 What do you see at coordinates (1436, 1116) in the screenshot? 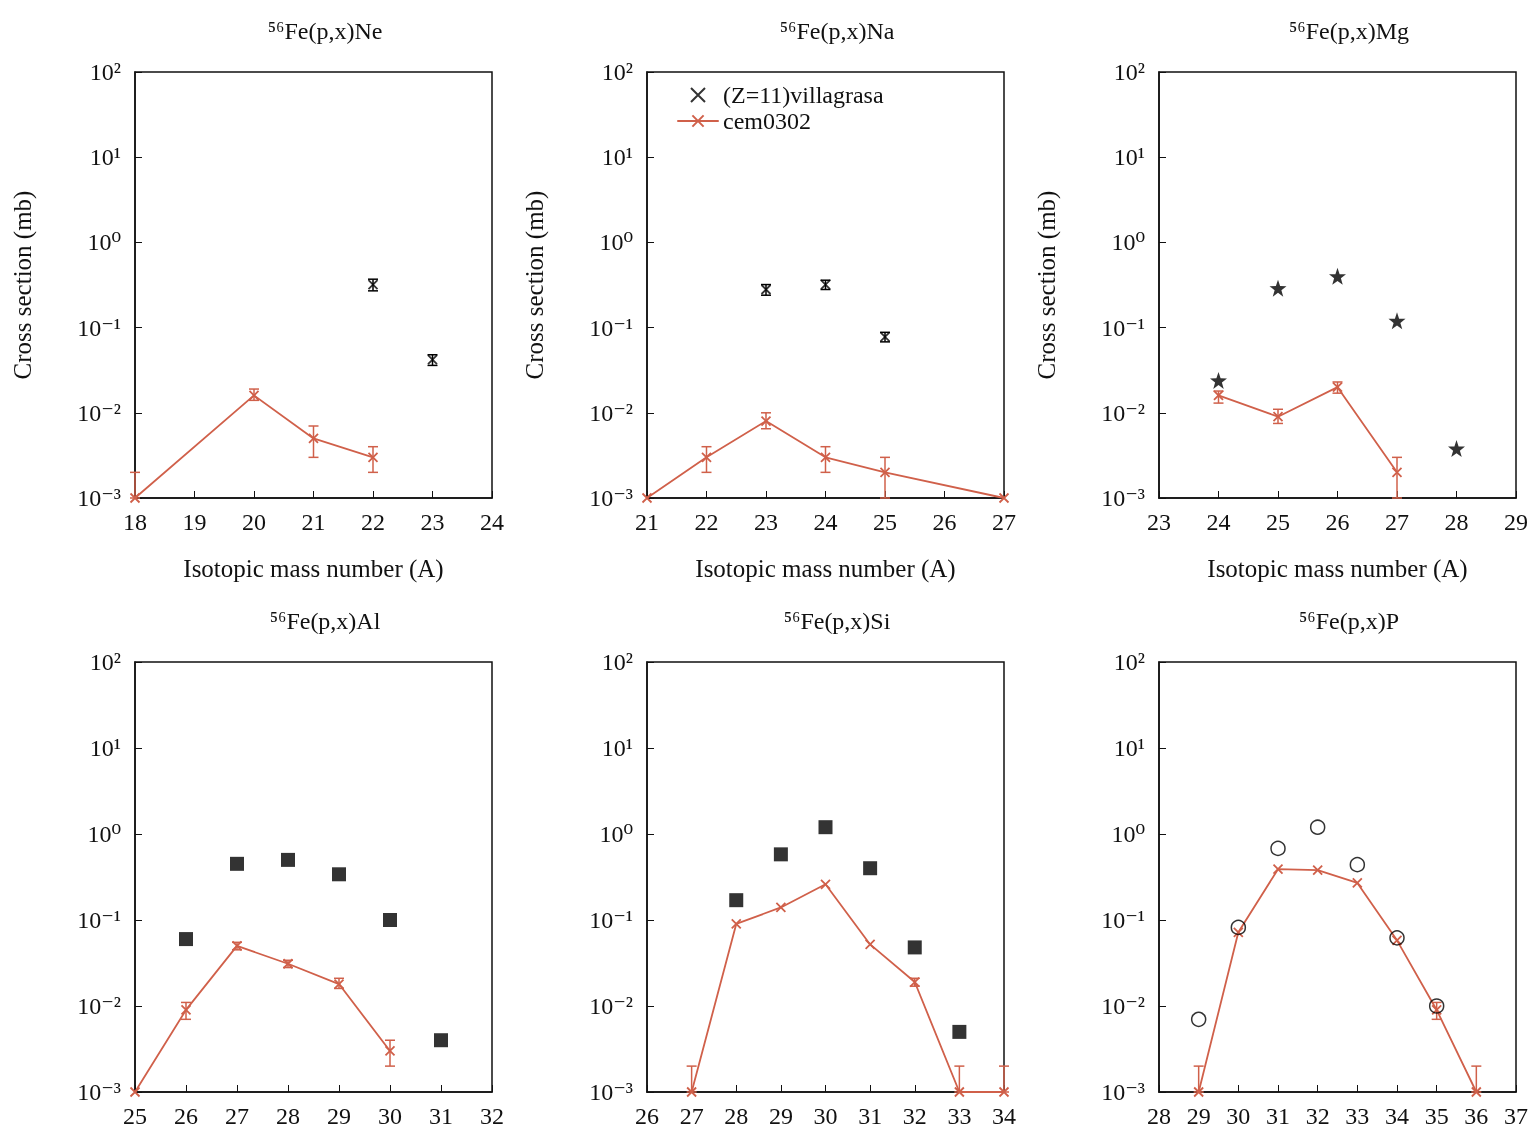
I see `x-tick-label: 35` at bounding box center [1436, 1116].